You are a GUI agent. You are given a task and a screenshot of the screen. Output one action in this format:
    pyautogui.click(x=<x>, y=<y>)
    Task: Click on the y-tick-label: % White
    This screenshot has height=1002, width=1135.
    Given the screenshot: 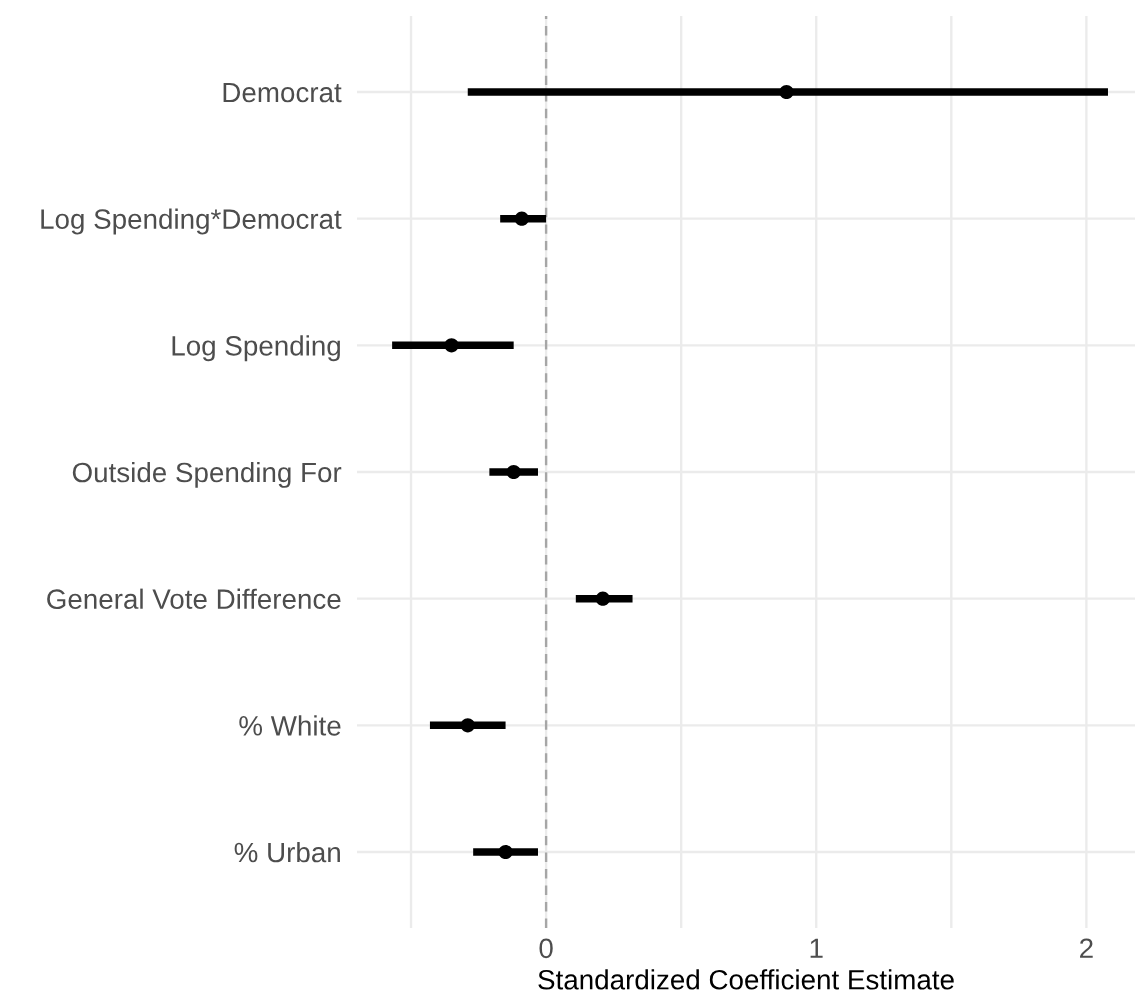 What is the action you would take?
    pyautogui.click(x=290, y=725)
    